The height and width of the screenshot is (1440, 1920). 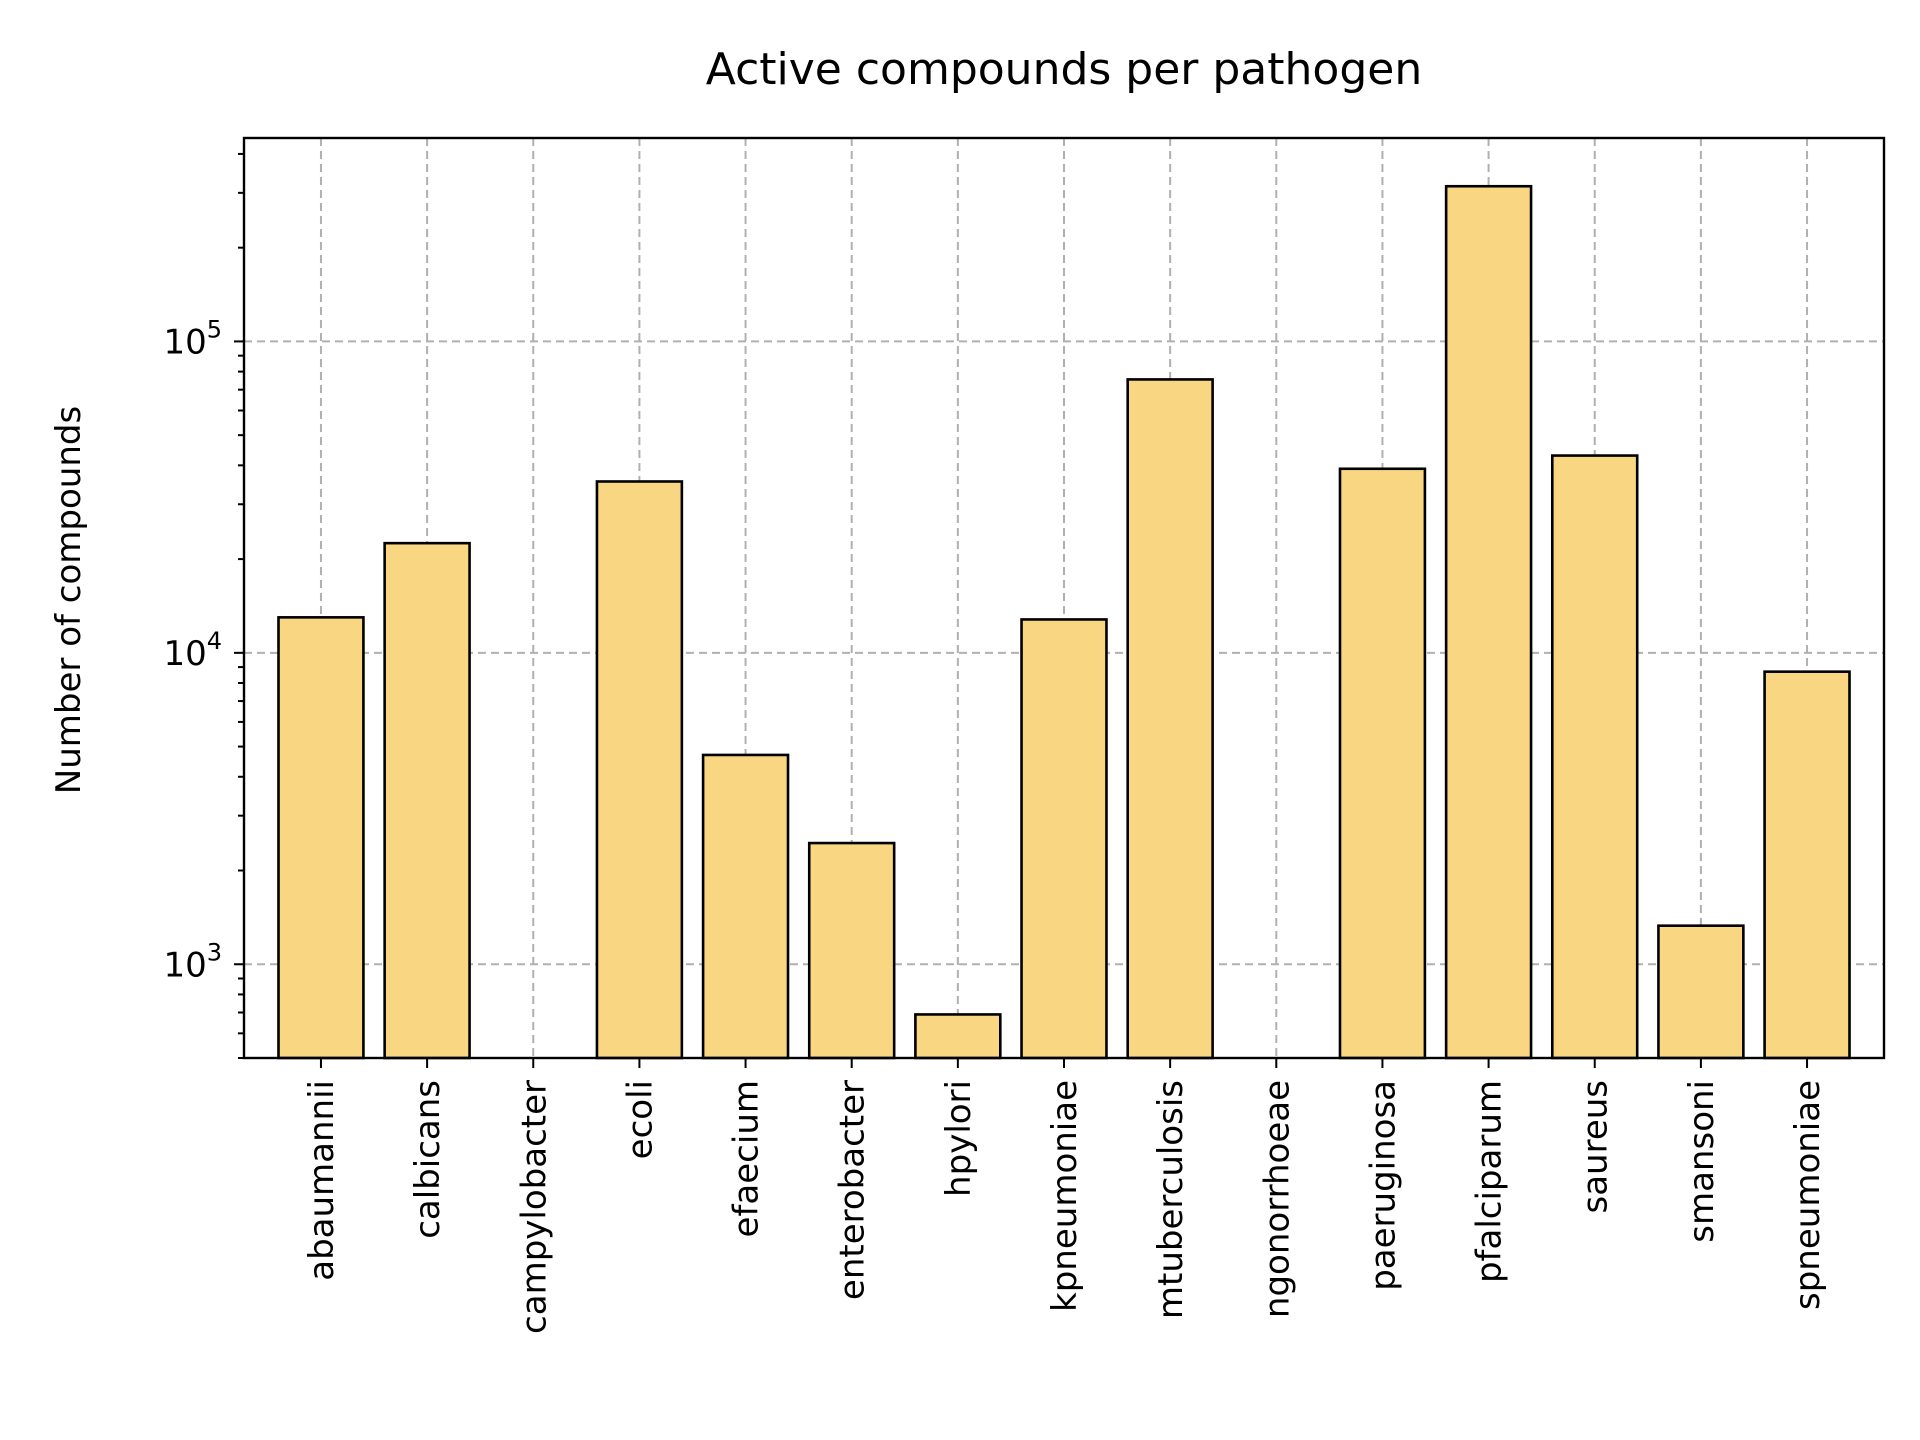 I want to click on x-tick-label: ngonorrhoeae, so click(x=1277, y=1199).